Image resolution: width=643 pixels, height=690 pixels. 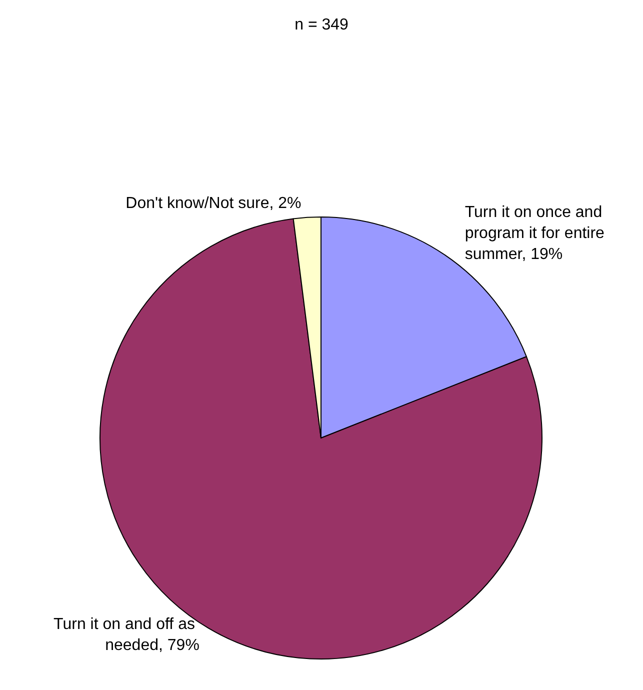 I want to click on slice-label: Don't know/Not sure, 2%, so click(x=214, y=203).